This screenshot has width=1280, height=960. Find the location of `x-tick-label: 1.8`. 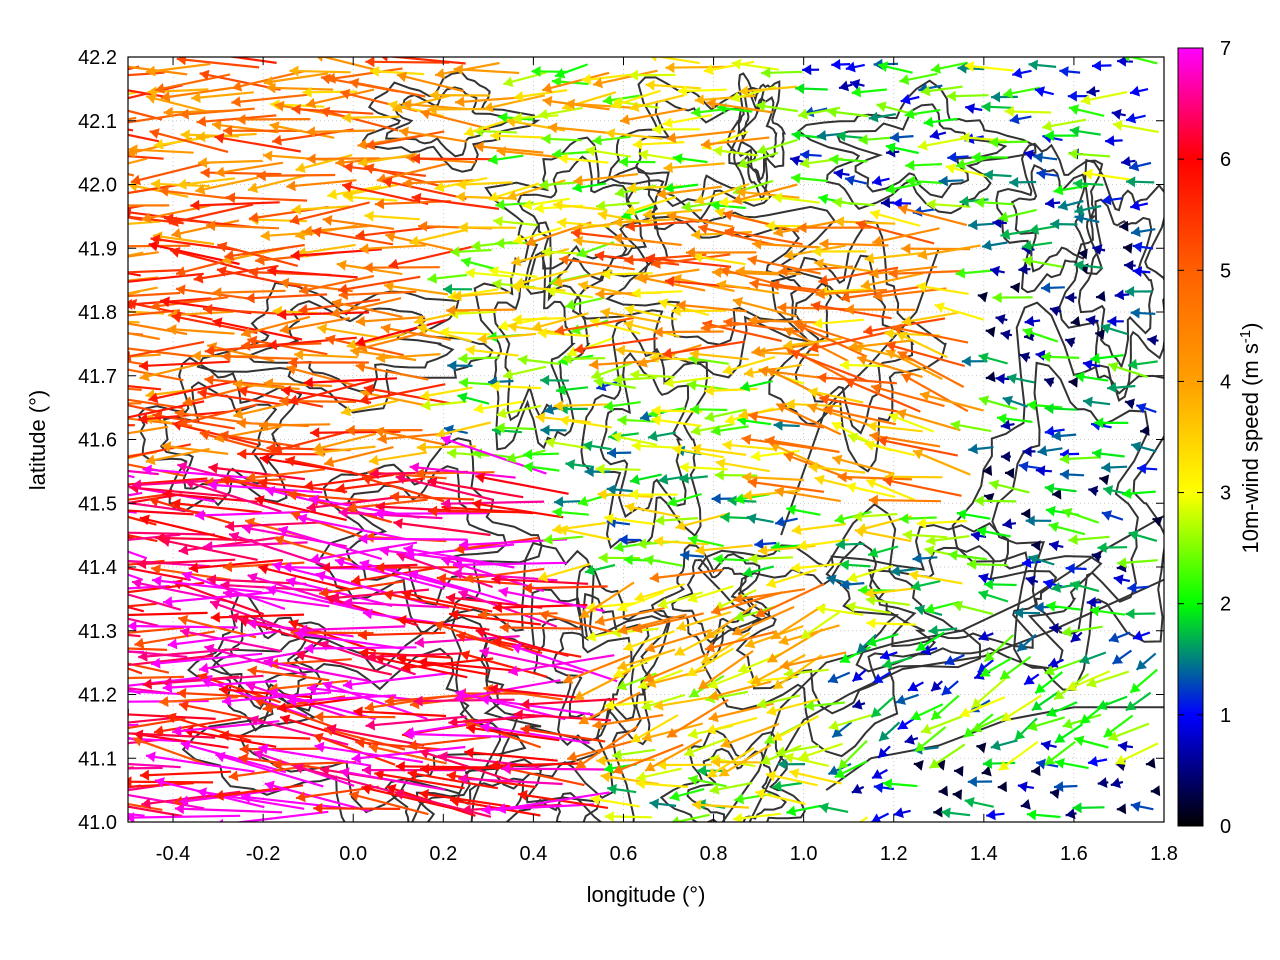

x-tick-label: 1.8 is located at coordinates (1164, 854).